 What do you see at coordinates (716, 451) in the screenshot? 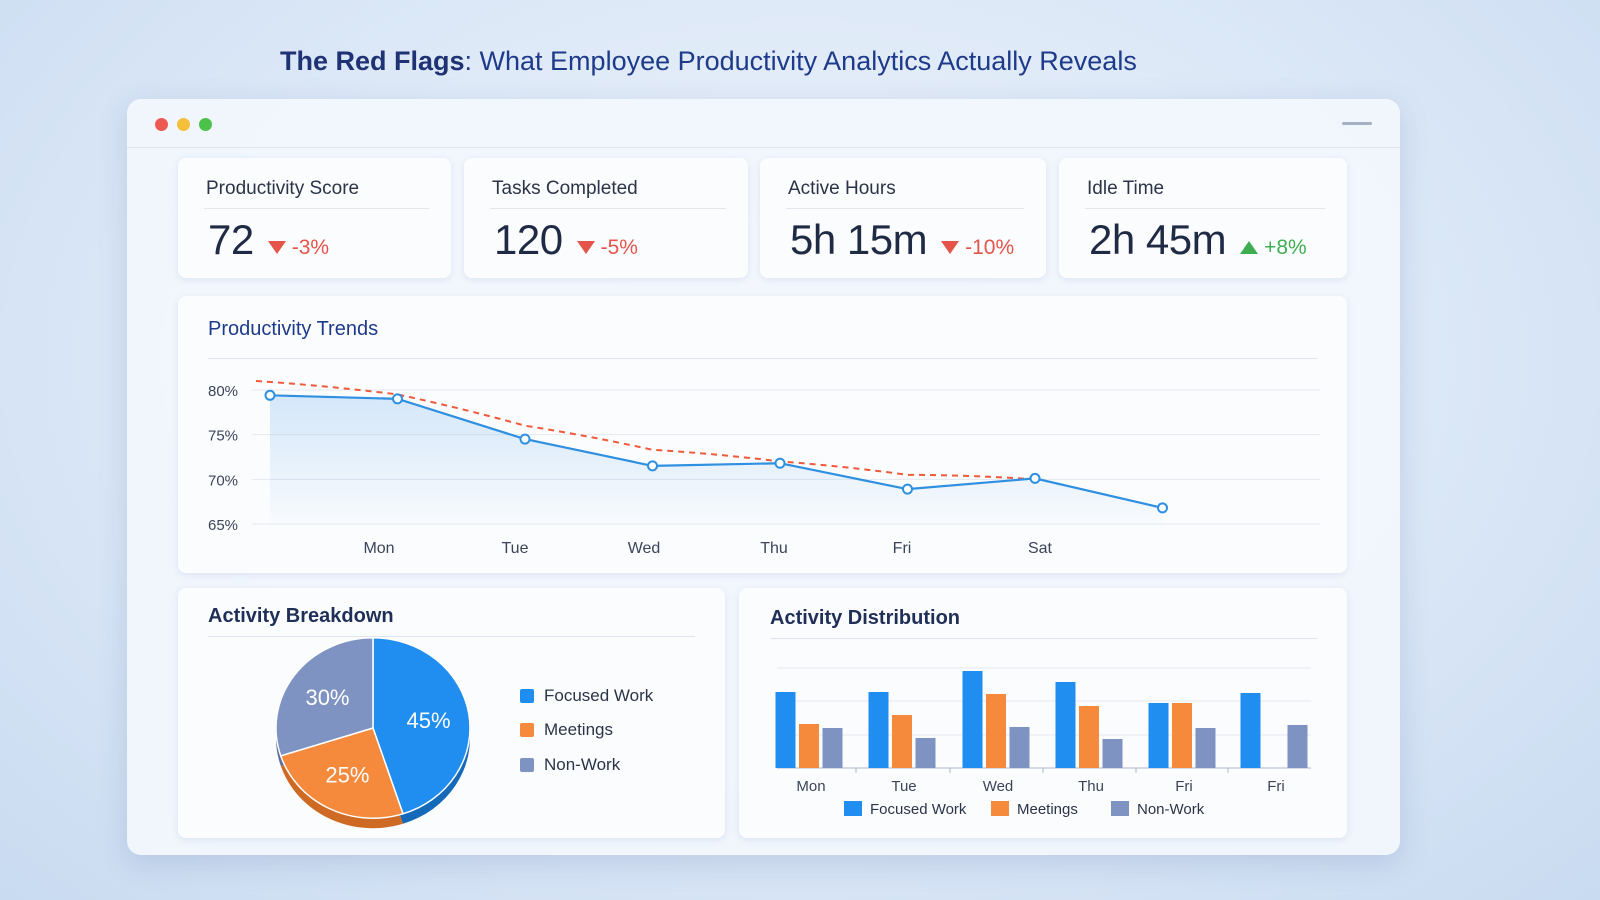
I see `productivity-line` at bounding box center [716, 451].